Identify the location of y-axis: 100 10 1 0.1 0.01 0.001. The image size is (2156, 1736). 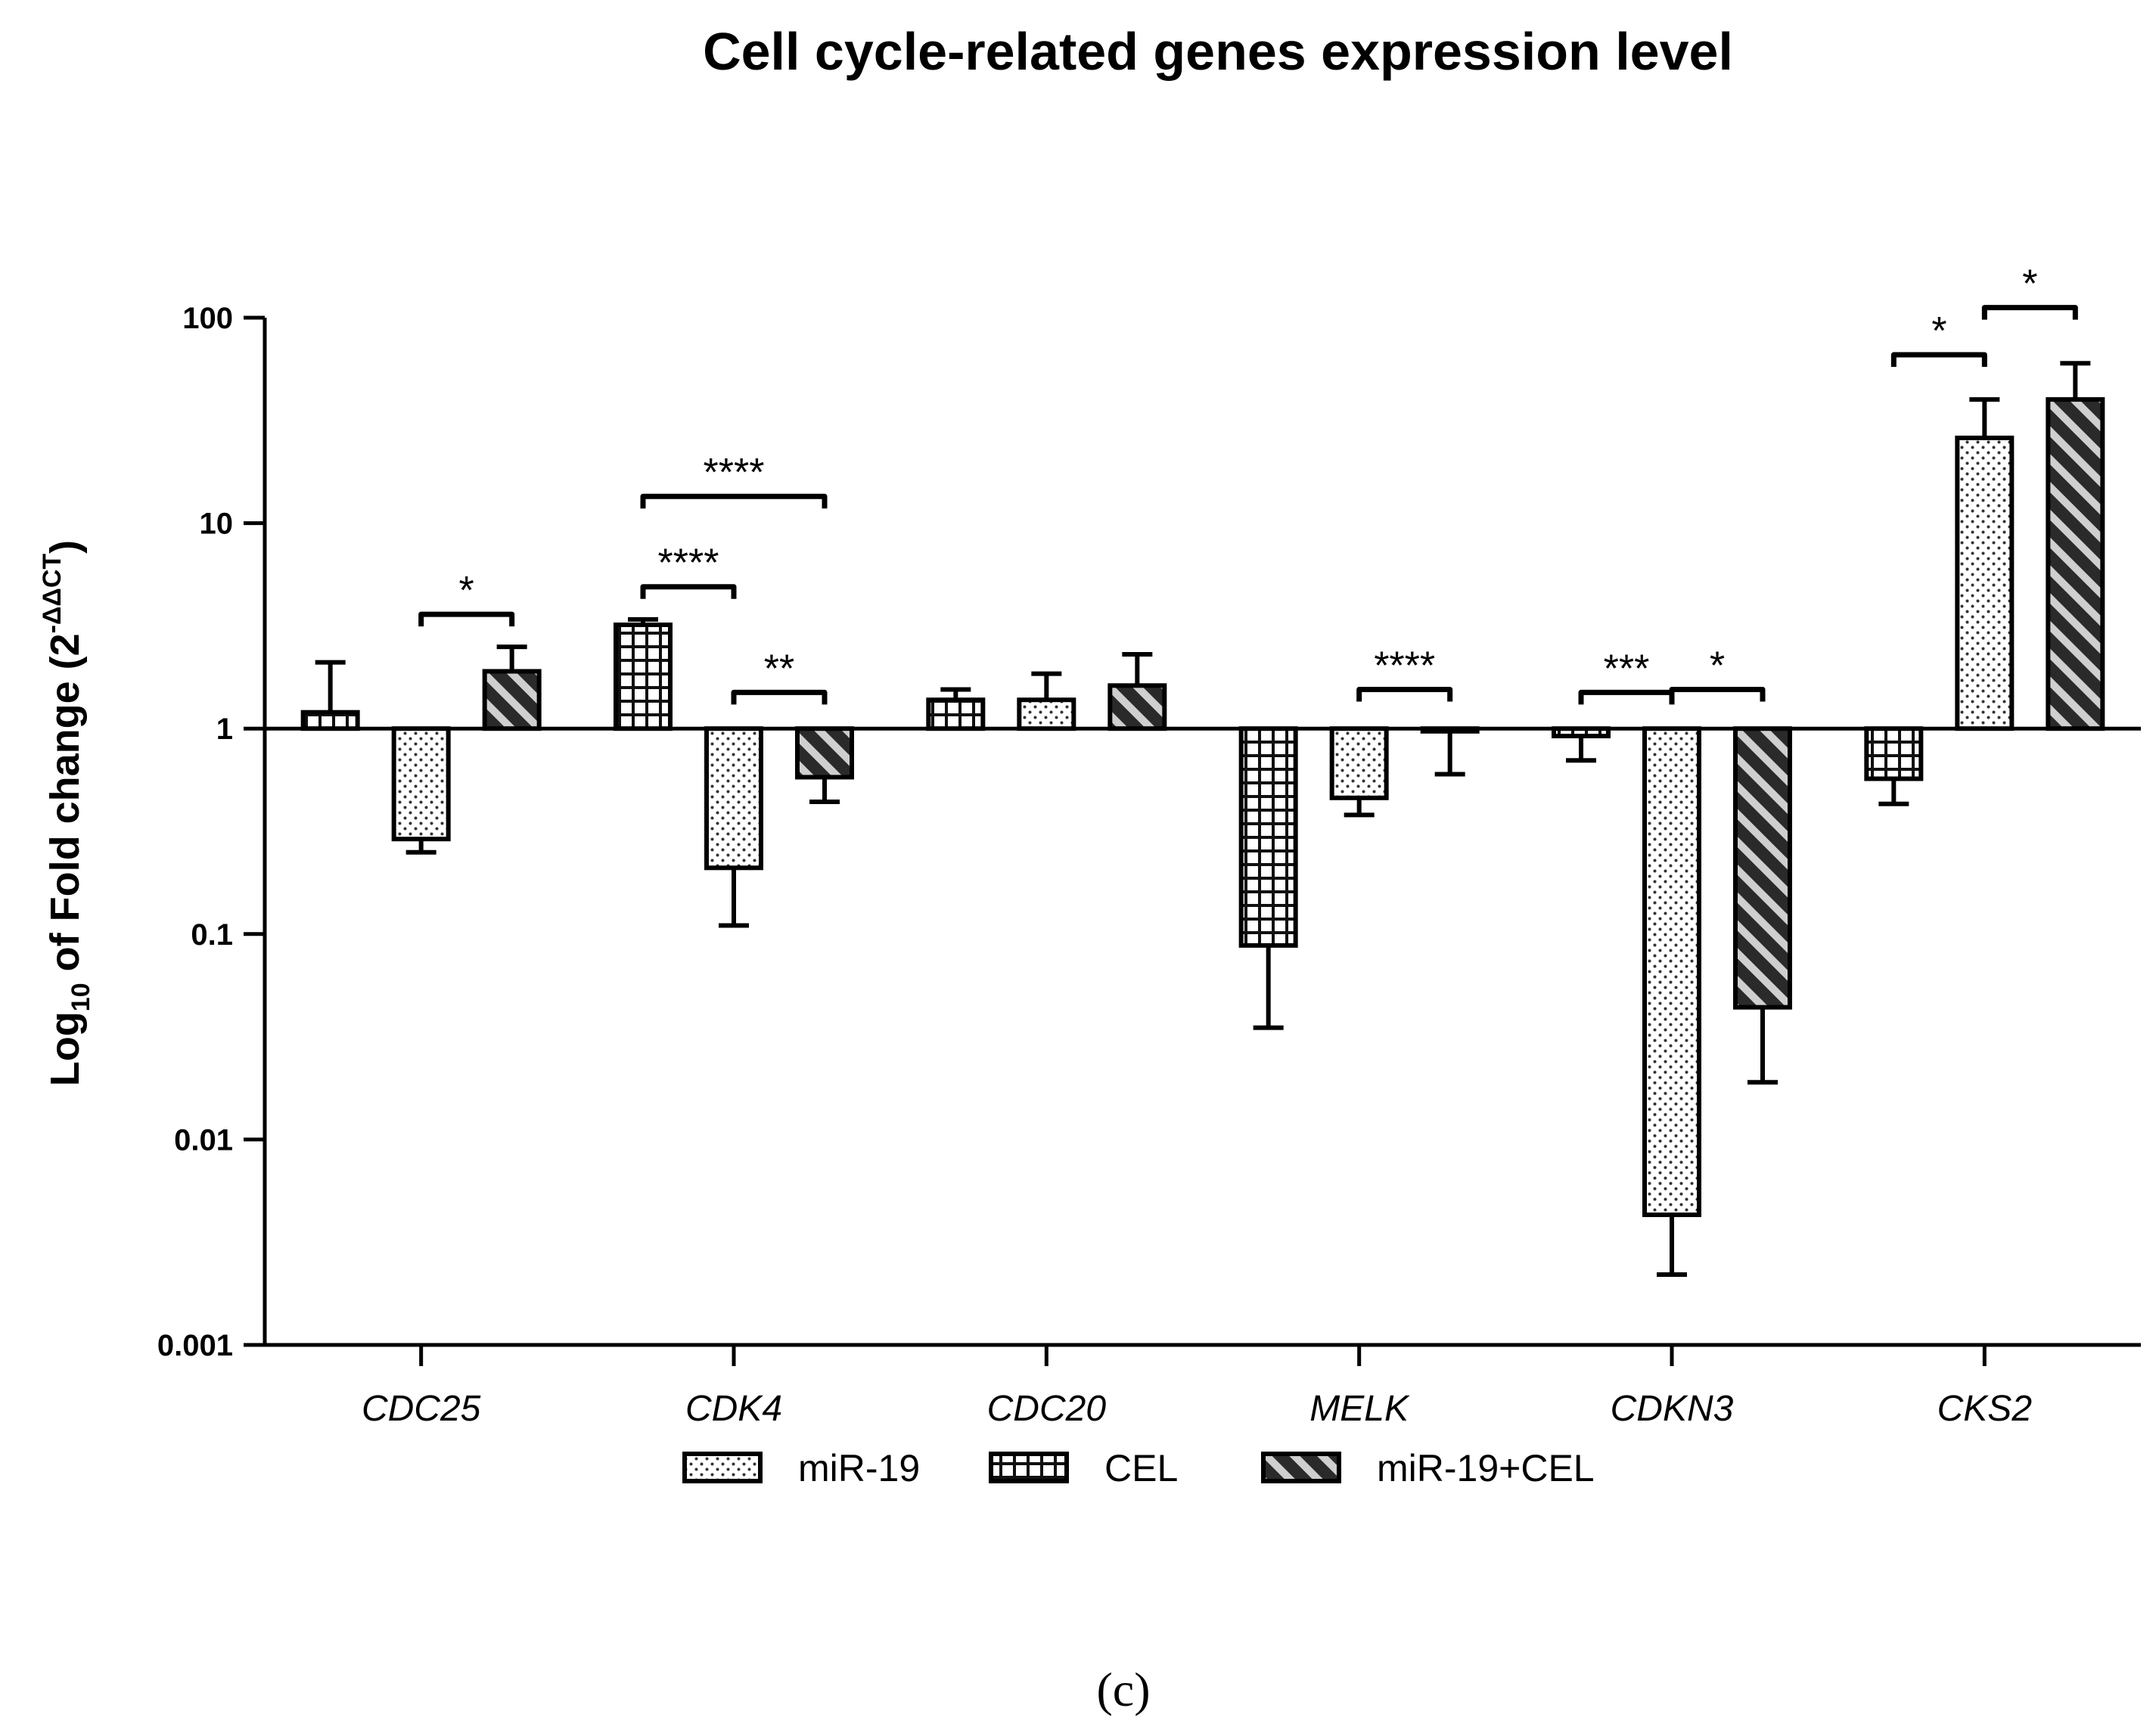
(212, 832).